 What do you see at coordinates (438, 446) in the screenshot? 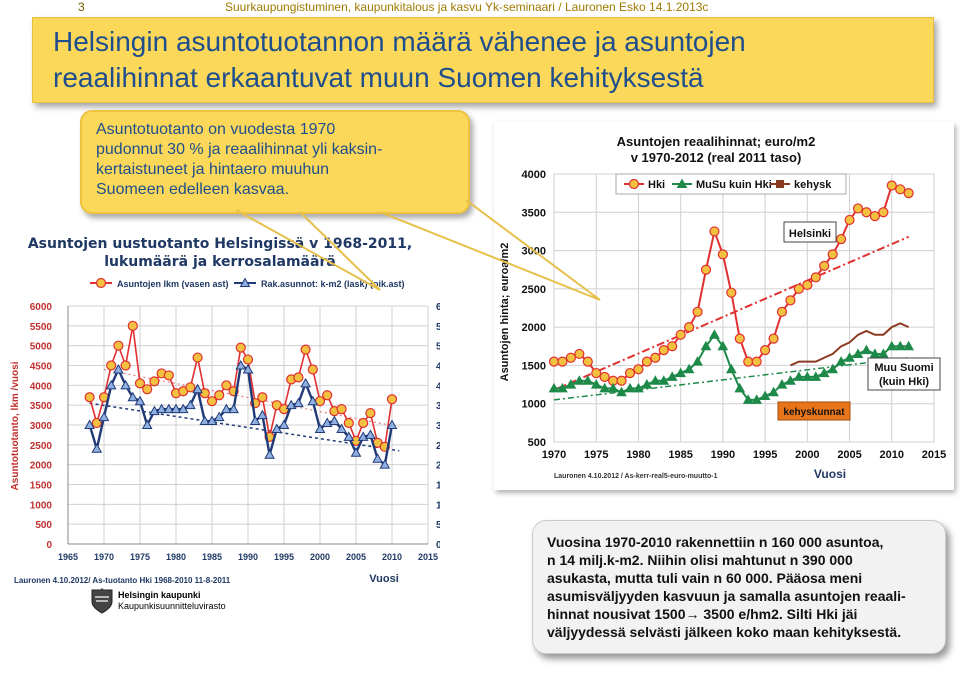
I see `y2-tick-label: 250000` at bounding box center [438, 446].